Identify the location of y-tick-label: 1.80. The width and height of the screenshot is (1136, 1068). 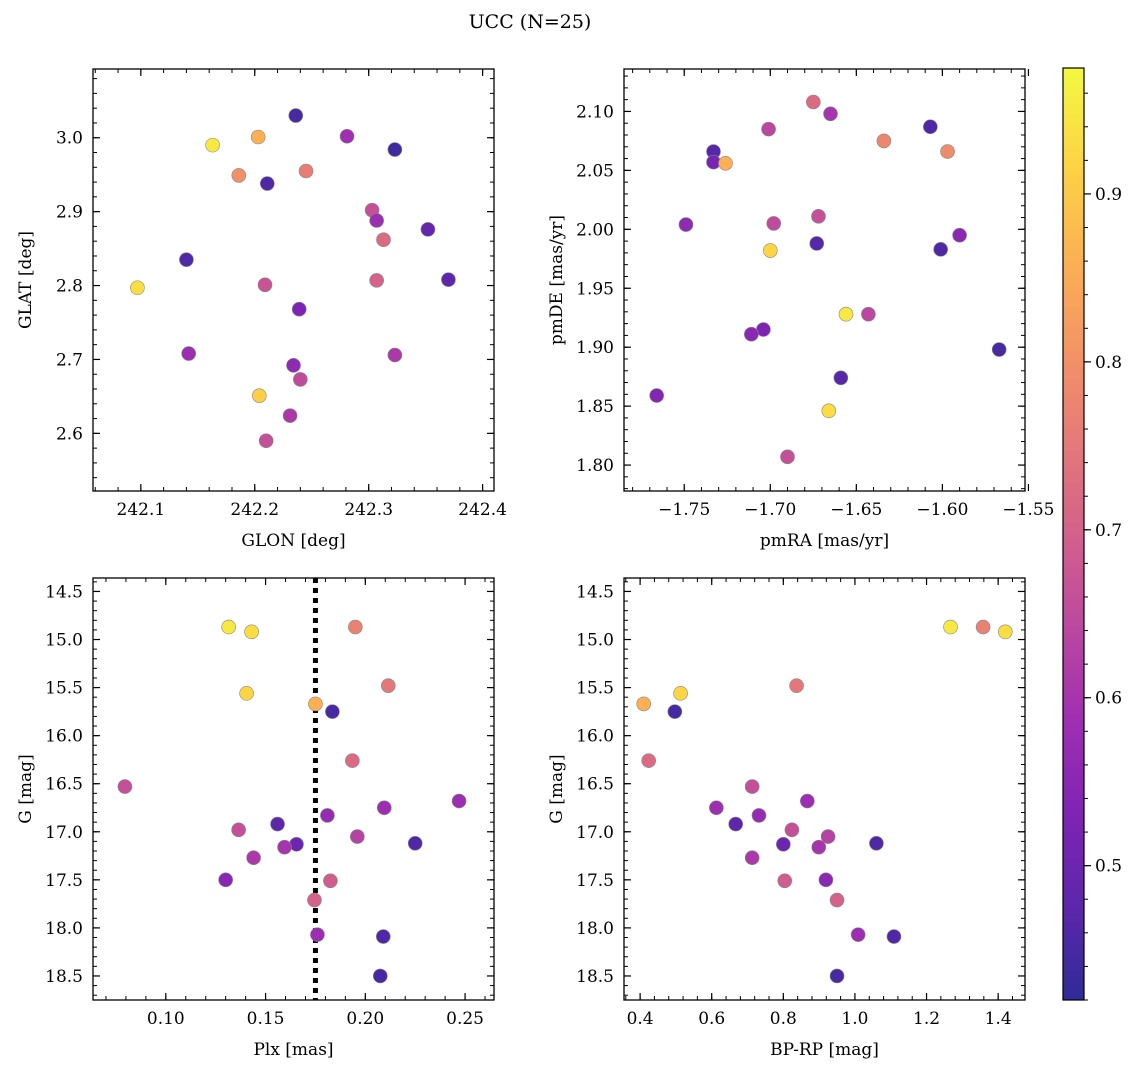
(595, 466).